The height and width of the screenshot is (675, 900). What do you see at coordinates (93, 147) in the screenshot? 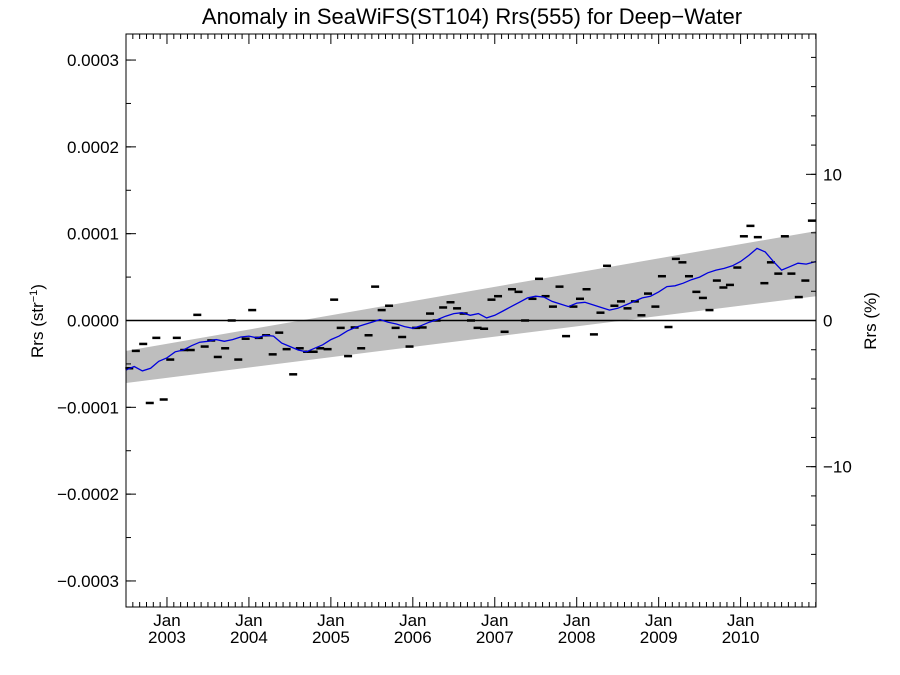
I see `y-tick-label: 0.0002` at bounding box center [93, 147].